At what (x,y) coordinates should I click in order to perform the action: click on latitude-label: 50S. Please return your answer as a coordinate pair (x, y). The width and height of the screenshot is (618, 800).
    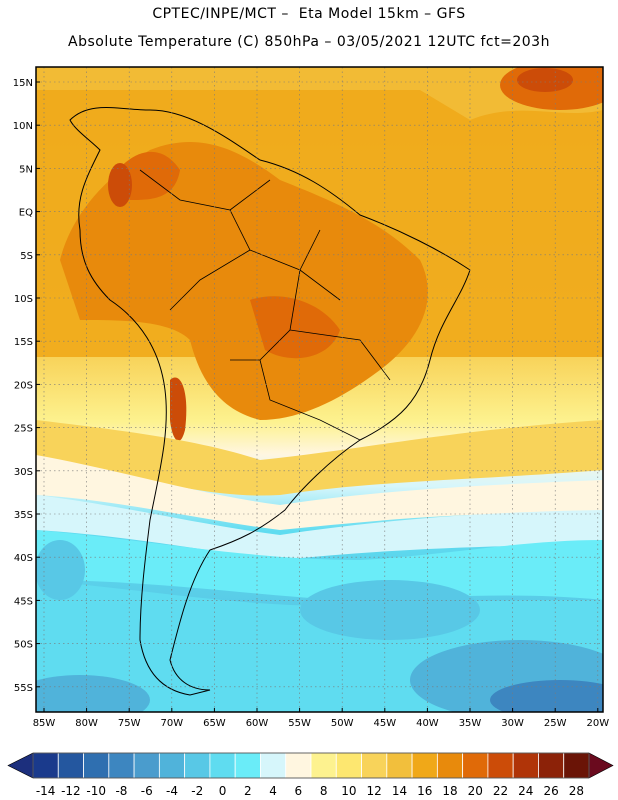
    Looking at the image, I should click on (23, 645).